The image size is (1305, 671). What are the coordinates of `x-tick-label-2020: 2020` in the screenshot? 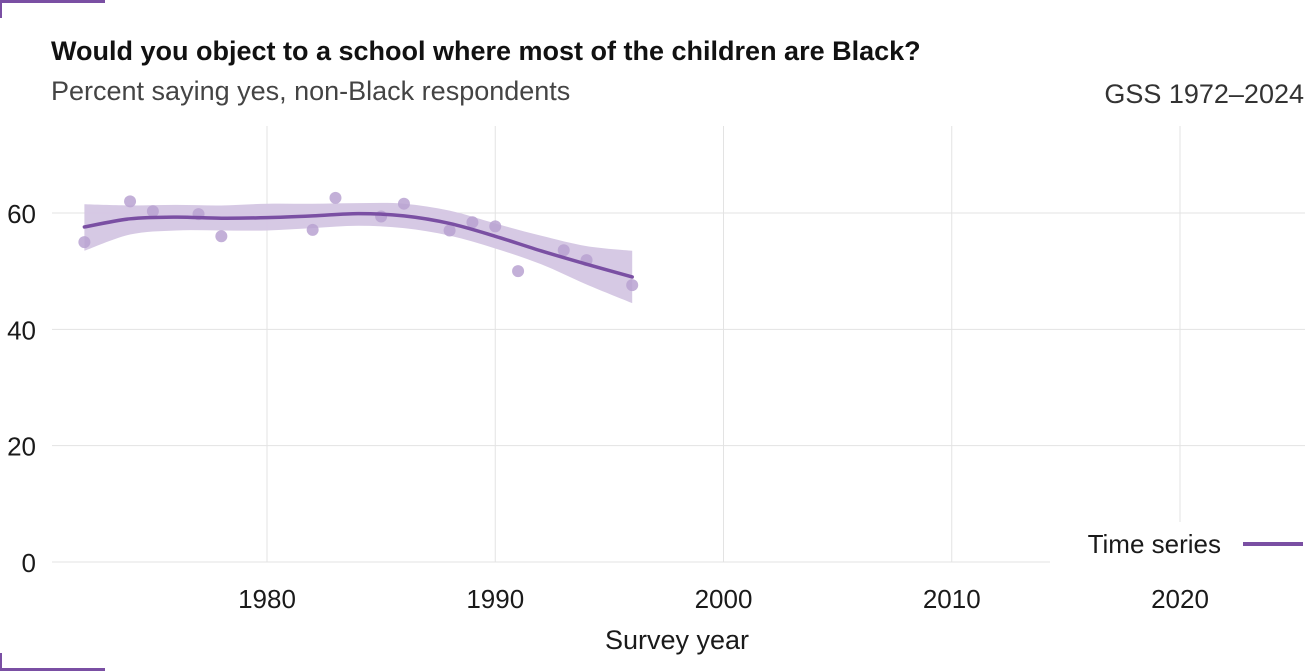 It's located at (1180, 599).